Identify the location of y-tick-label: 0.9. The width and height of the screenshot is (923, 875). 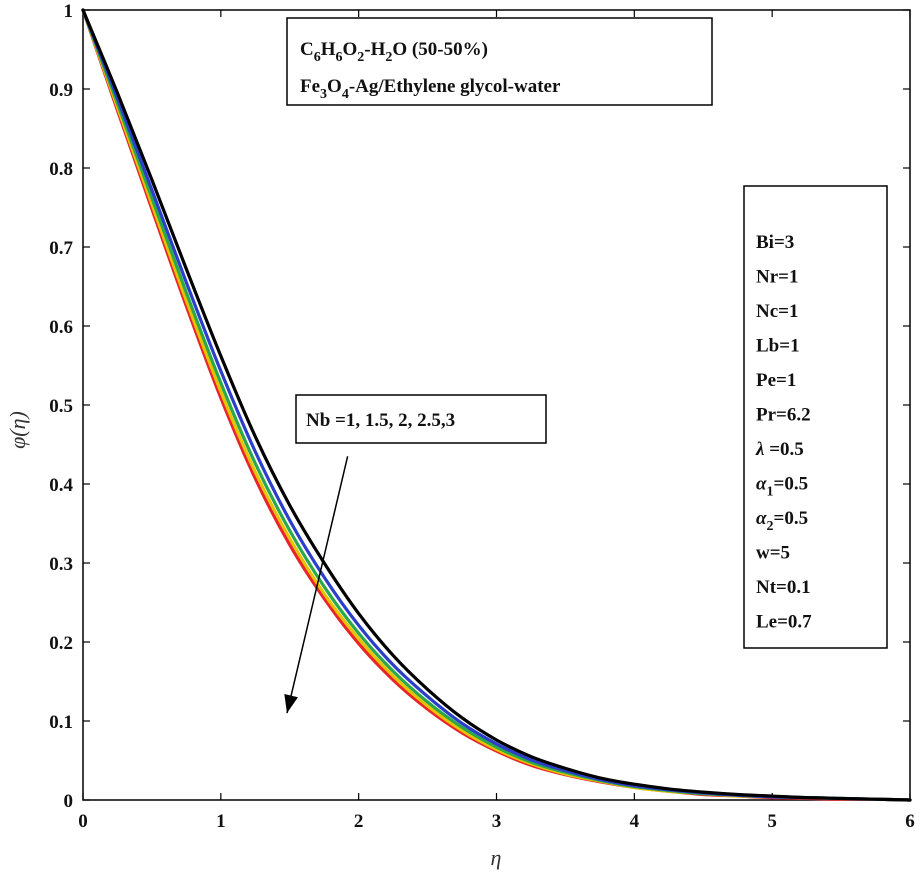
(61, 90).